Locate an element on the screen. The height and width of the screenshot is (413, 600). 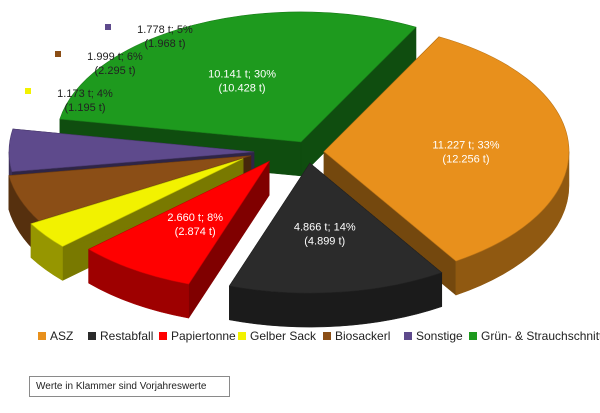
slice-prev-label-asz: (12.256 t) is located at coordinates (465, 160).